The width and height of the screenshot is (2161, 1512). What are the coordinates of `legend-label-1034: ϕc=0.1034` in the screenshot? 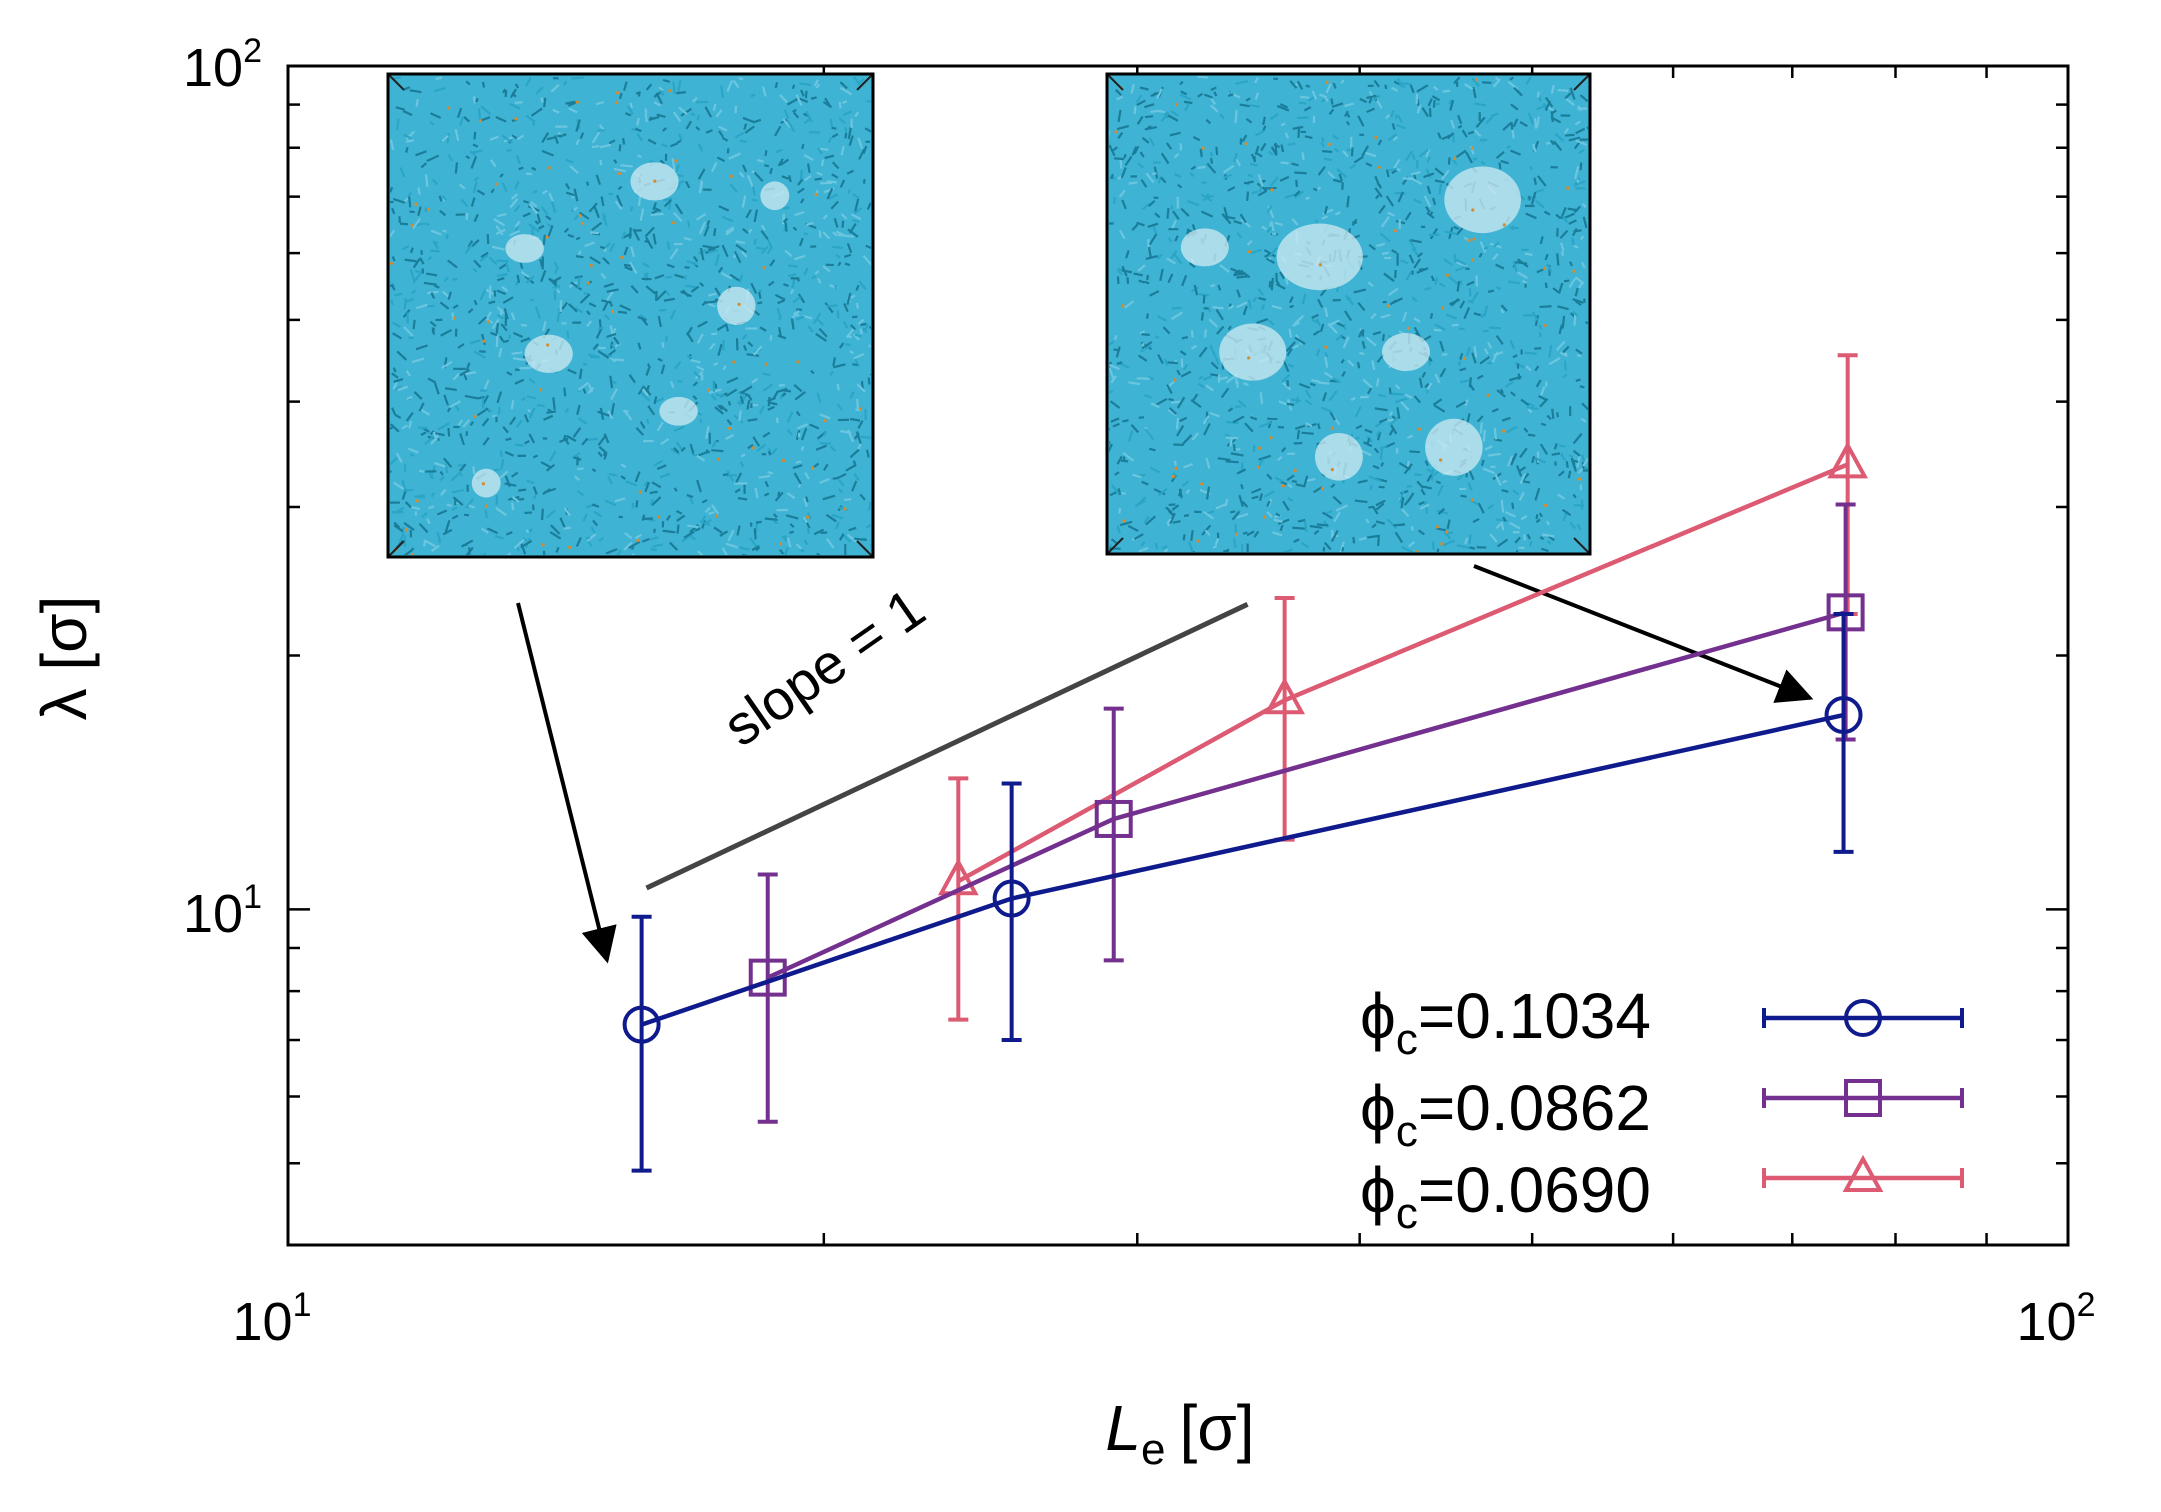 It's located at (1505, 1022).